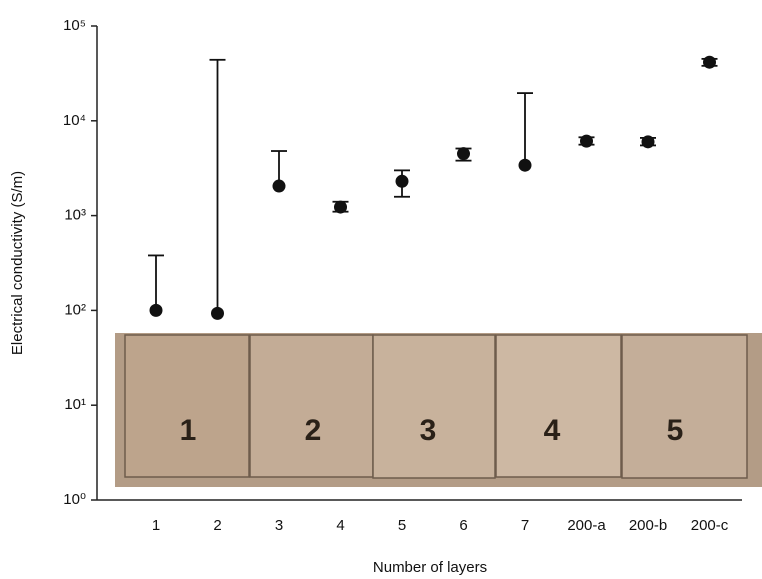  What do you see at coordinates (75, 404) in the screenshot?
I see `y-tick-label: 10¹` at bounding box center [75, 404].